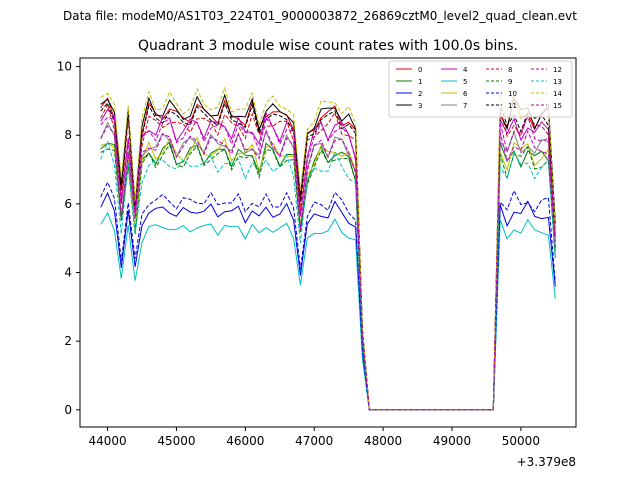 This screenshot has height=480, width=640. I want to click on legend-entry: 0, so click(409, 70).